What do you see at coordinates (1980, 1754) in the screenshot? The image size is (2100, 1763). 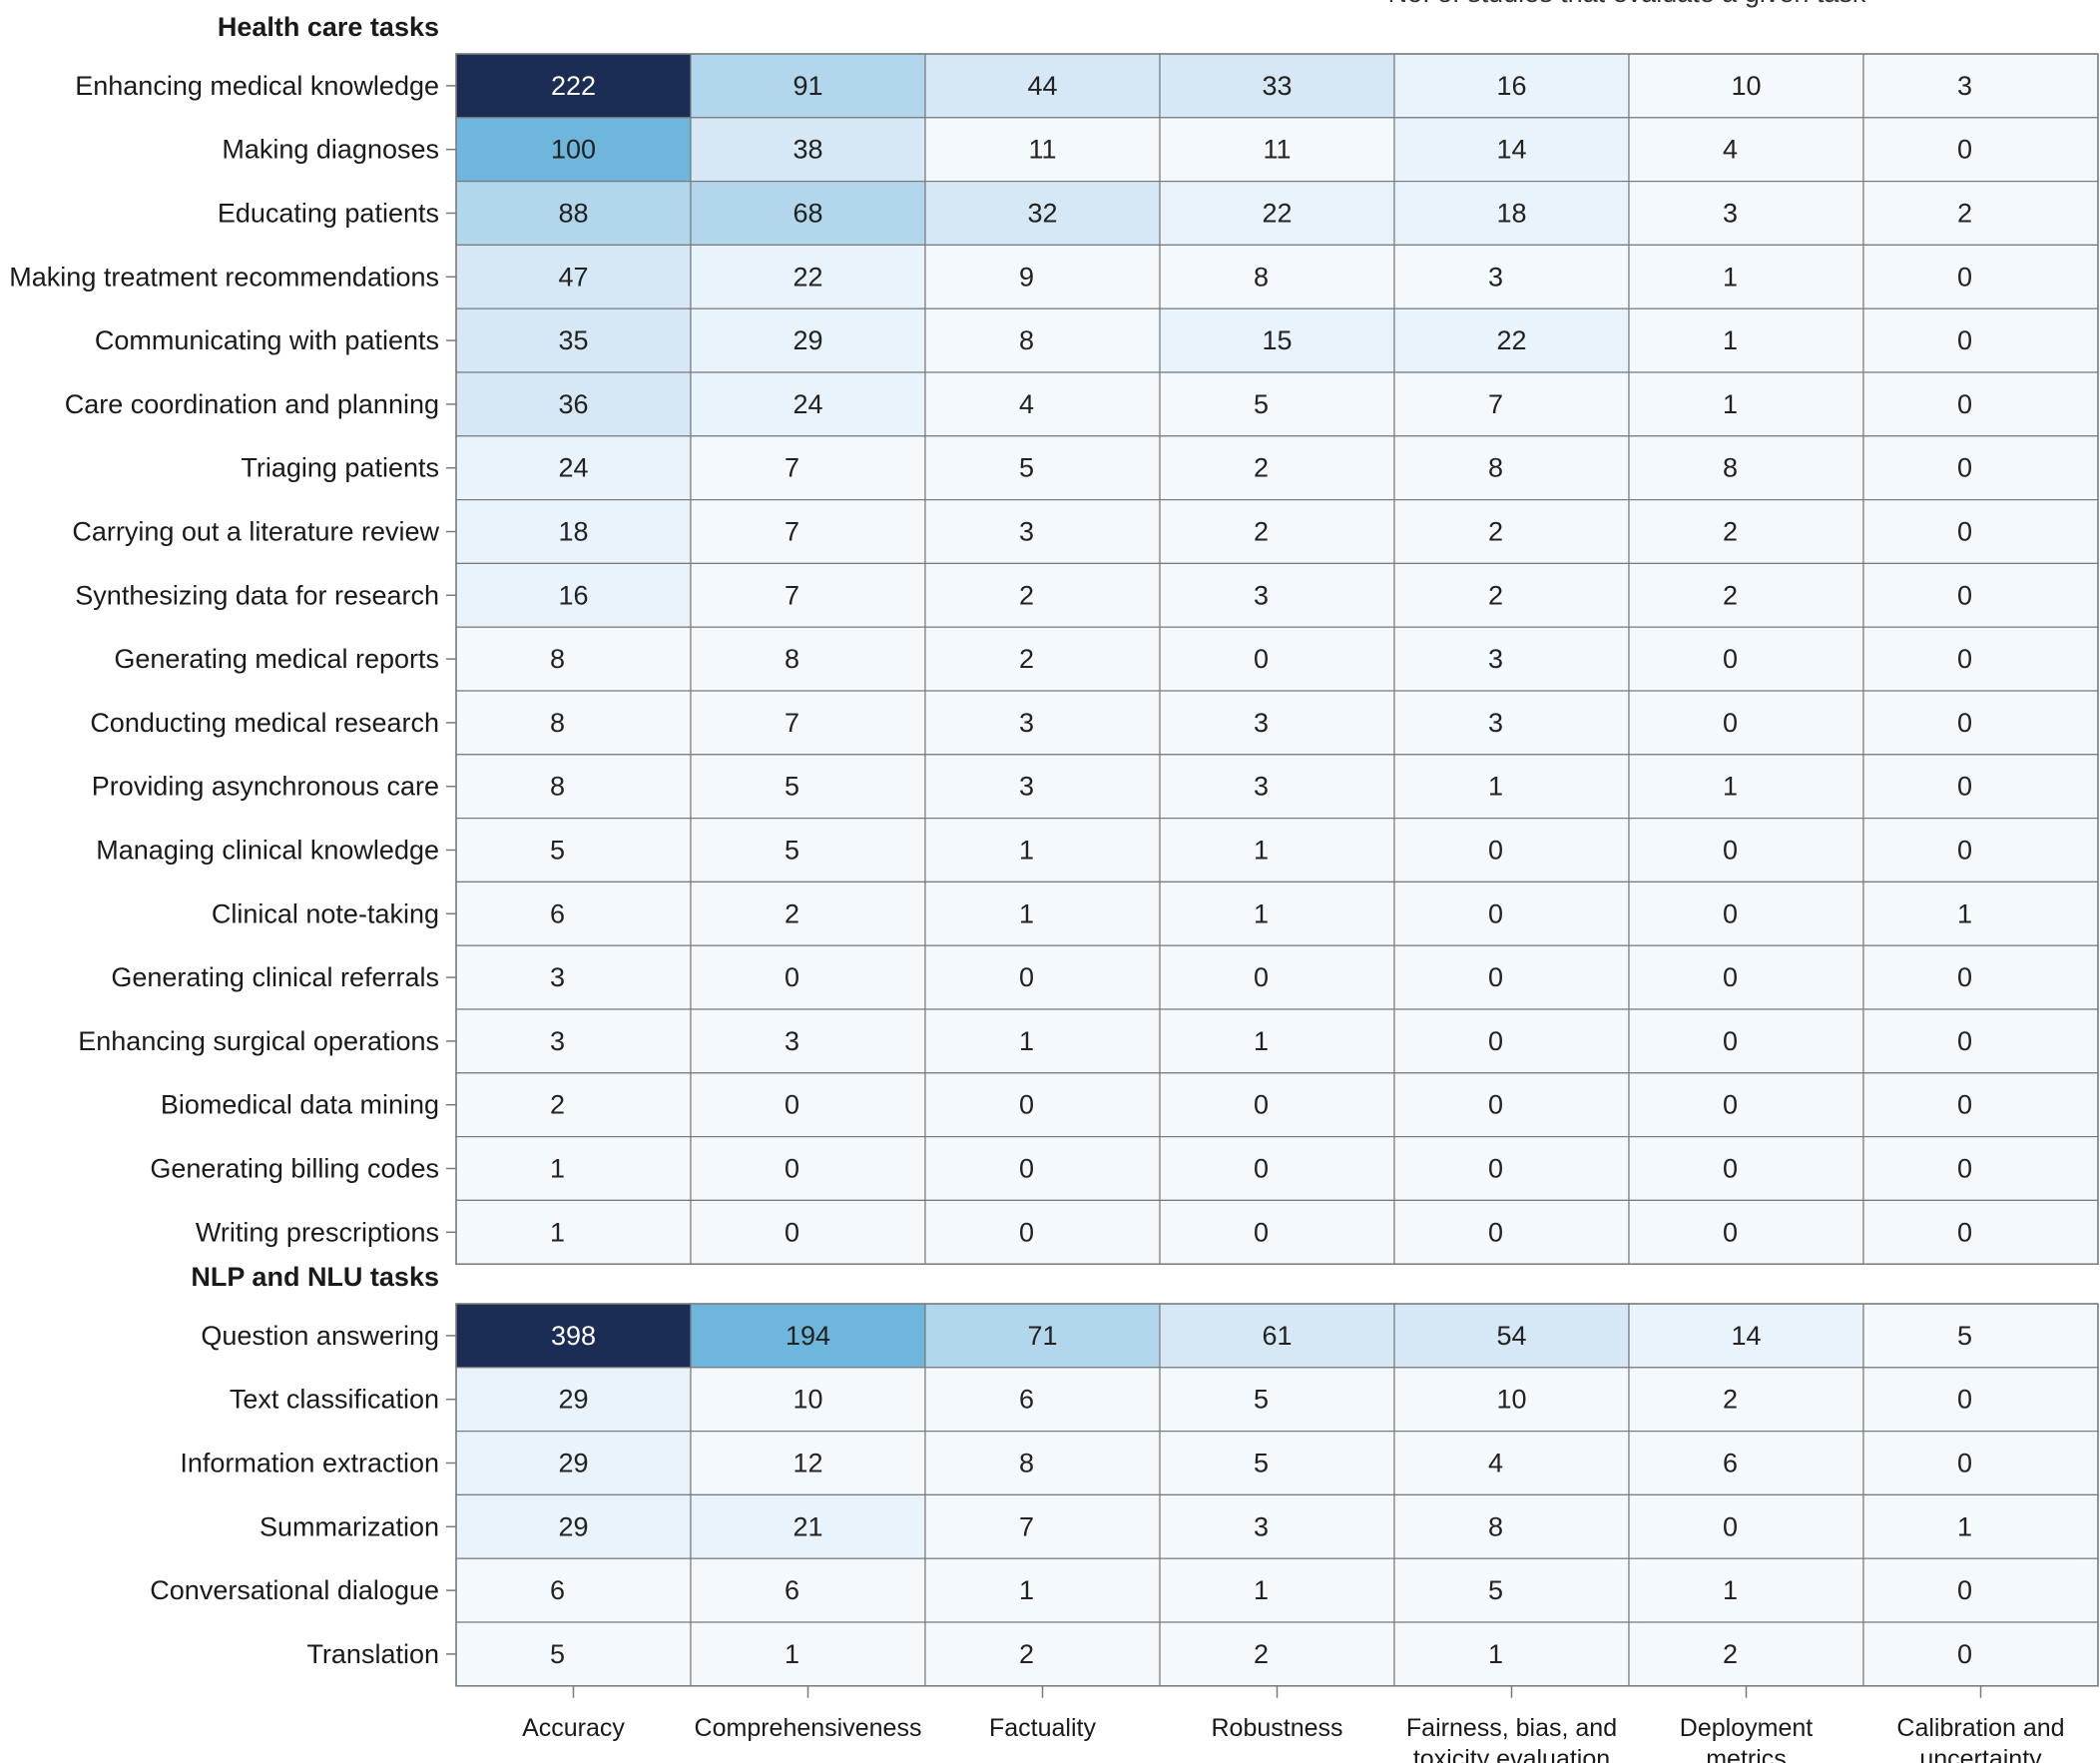 I see `column-label: uncertainty` at bounding box center [1980, 1754].